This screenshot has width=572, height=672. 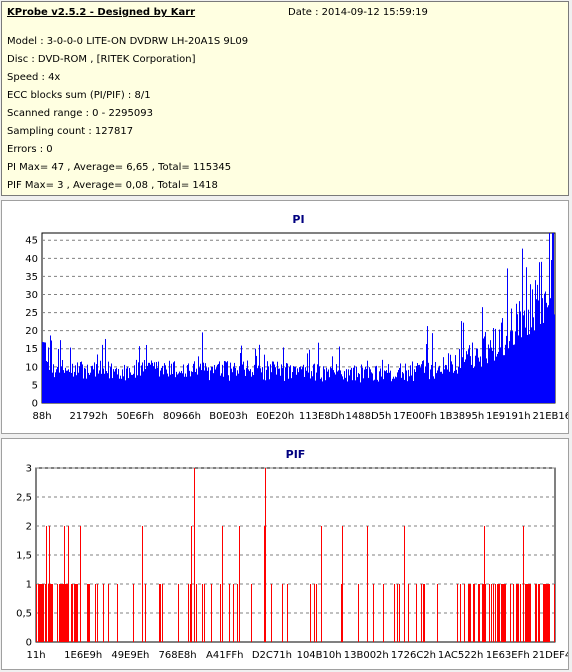 What do you see at coordinates (31, 349) in the screenshot?
I see `y-tick-label: 15` at bounding box center [31, 349].